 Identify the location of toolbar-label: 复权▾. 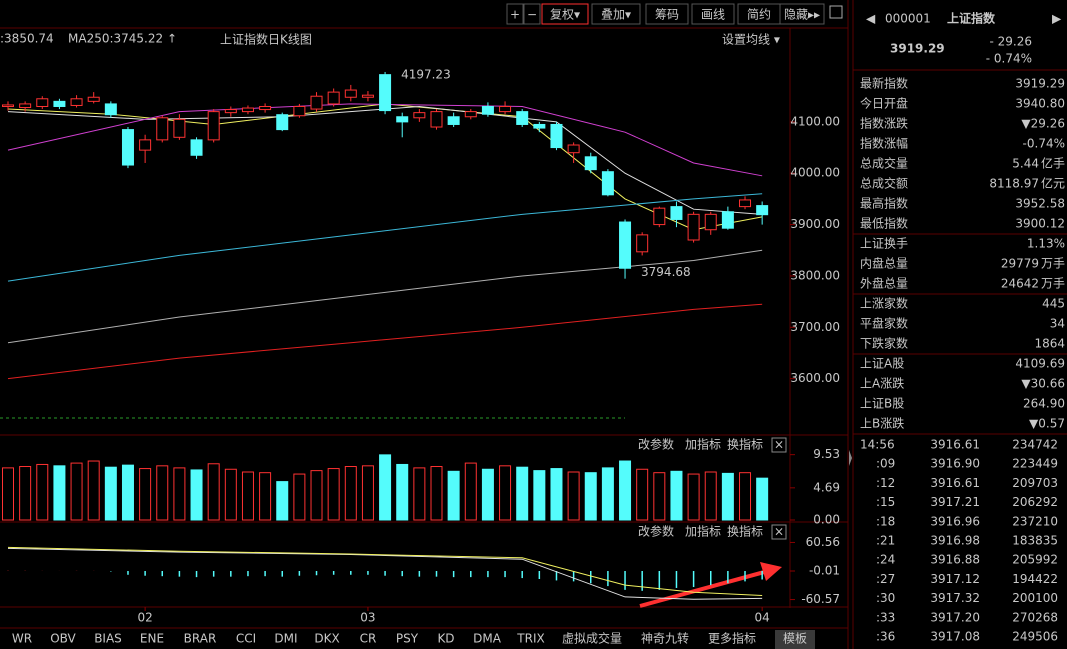
(565, 15).